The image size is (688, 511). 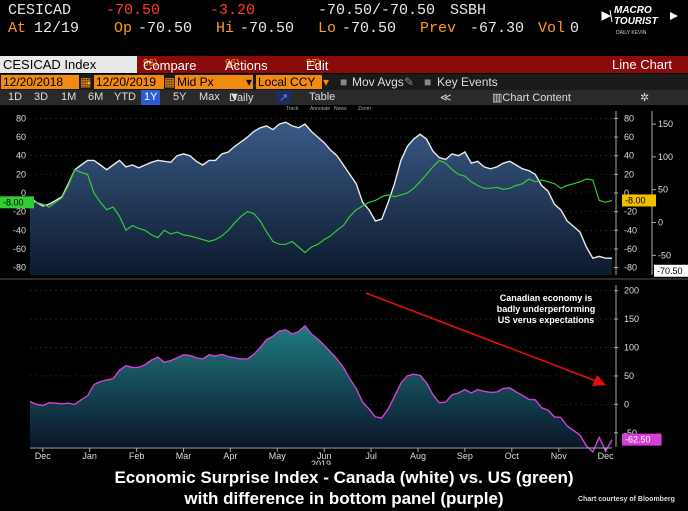 I want to click on range-1m: 1M, so click(x=69, y=97).